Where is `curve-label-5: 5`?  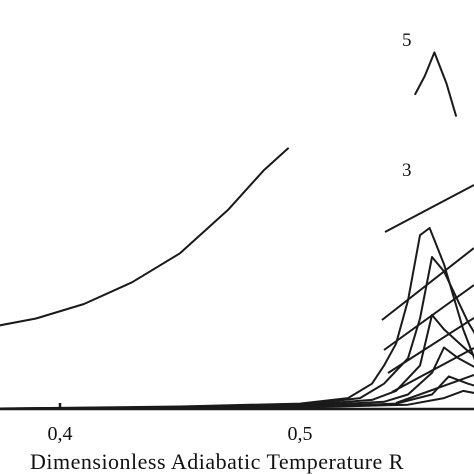 curve-label-5: 5 is located at coordinates (407, 40).